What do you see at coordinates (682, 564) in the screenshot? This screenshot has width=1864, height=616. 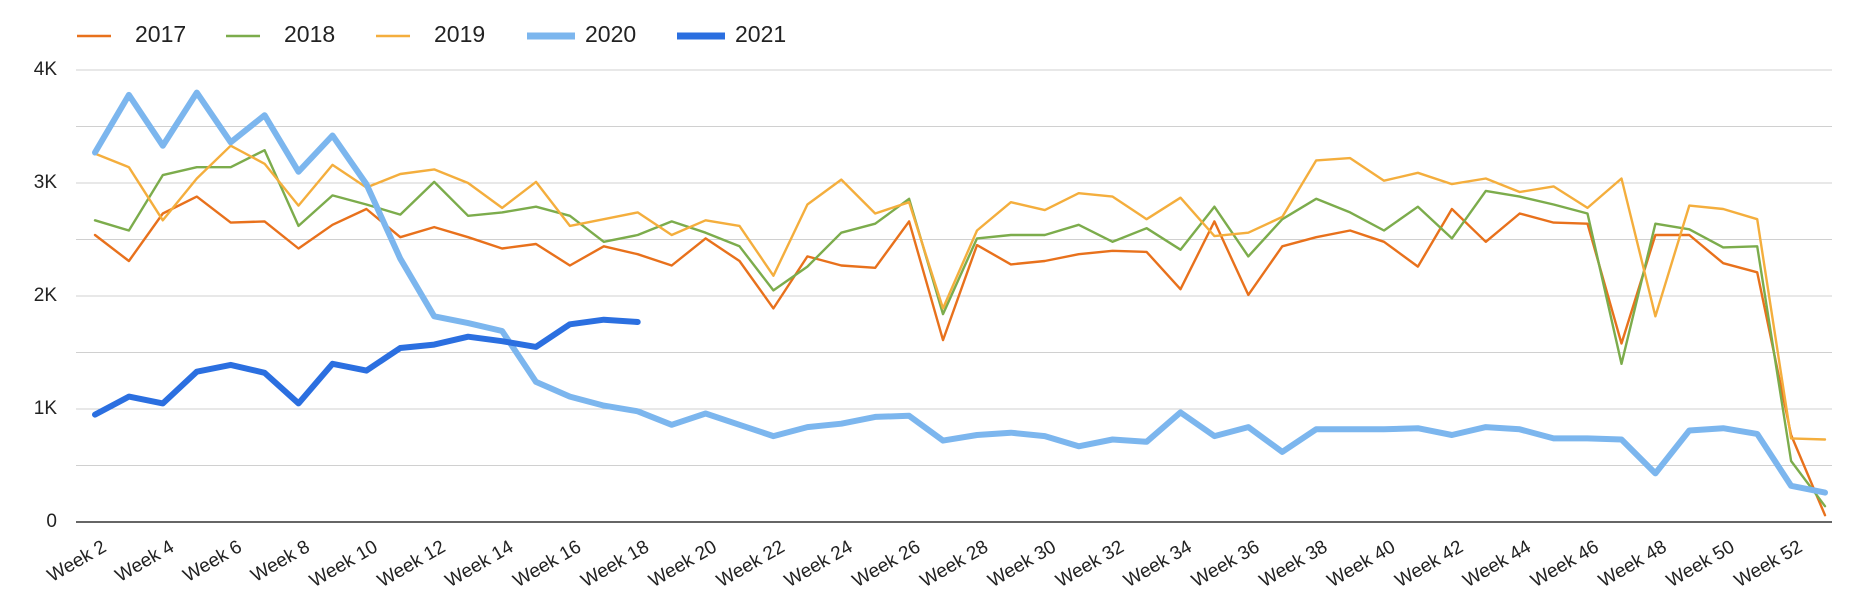 I see `x-tick-label: Week 20` at bounding box center [682, 564].